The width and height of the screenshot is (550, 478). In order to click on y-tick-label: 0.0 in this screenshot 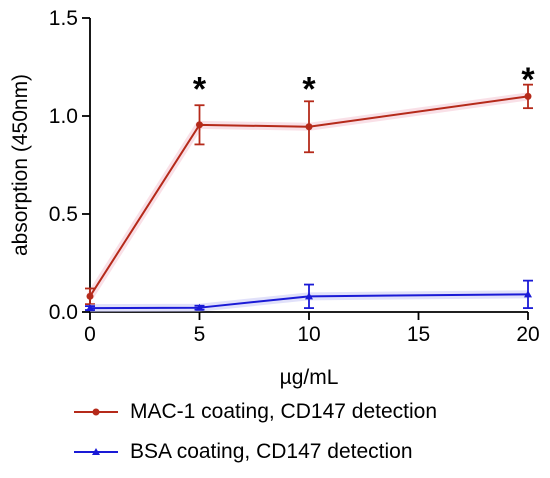, I will do `click(63, 312)`.